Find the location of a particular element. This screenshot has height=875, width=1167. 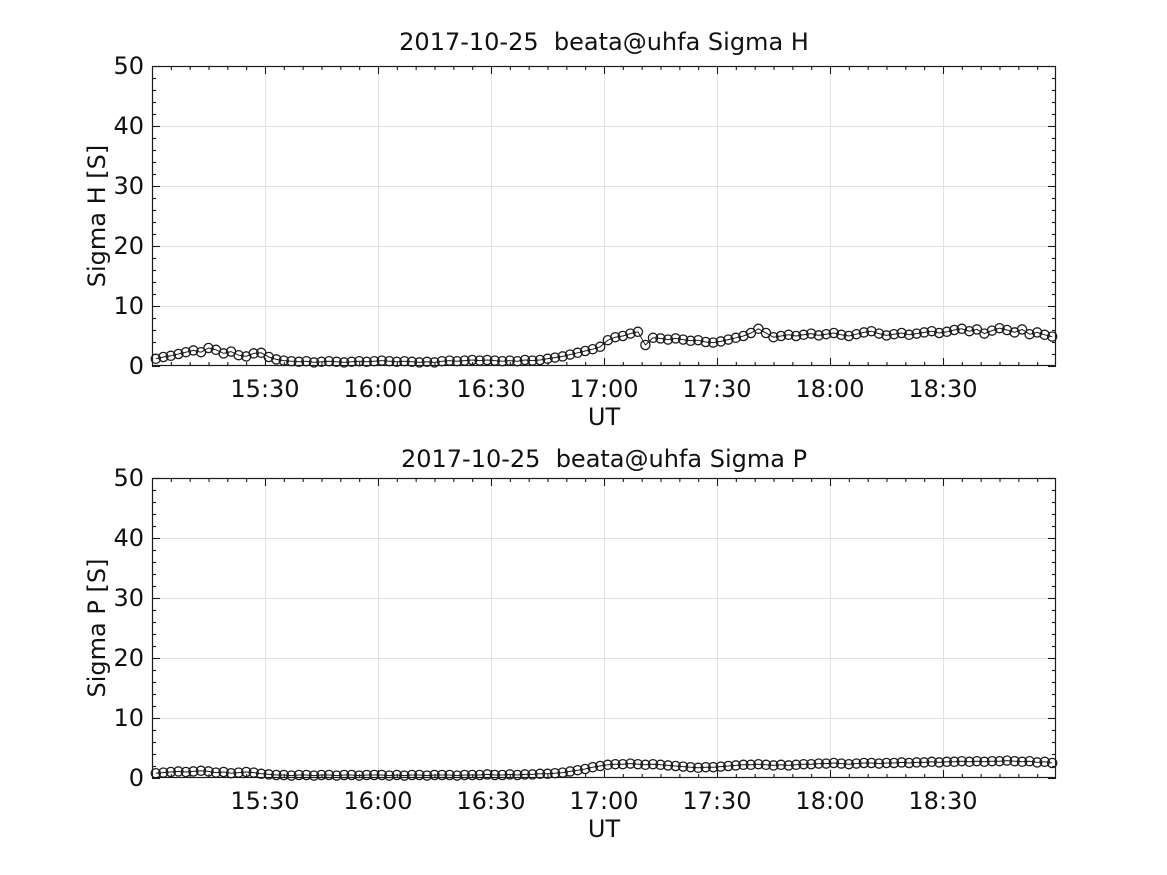

chart2-title: 2017-10-25 beata@uhfa Sigma P is located at coordinates (604, 459).